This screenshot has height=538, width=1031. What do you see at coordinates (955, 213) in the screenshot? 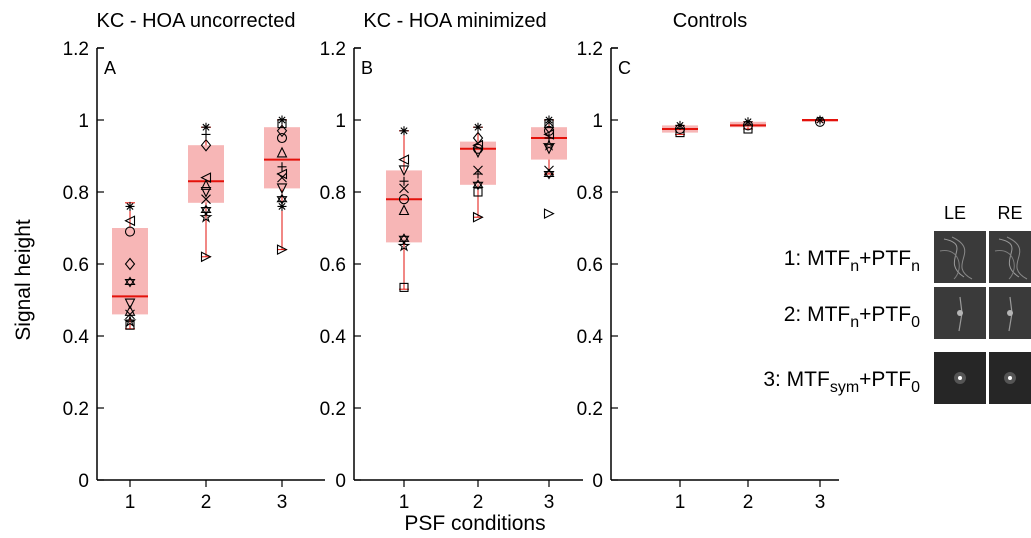
I see `eye-label: LE` at bounding box center [955, 213].